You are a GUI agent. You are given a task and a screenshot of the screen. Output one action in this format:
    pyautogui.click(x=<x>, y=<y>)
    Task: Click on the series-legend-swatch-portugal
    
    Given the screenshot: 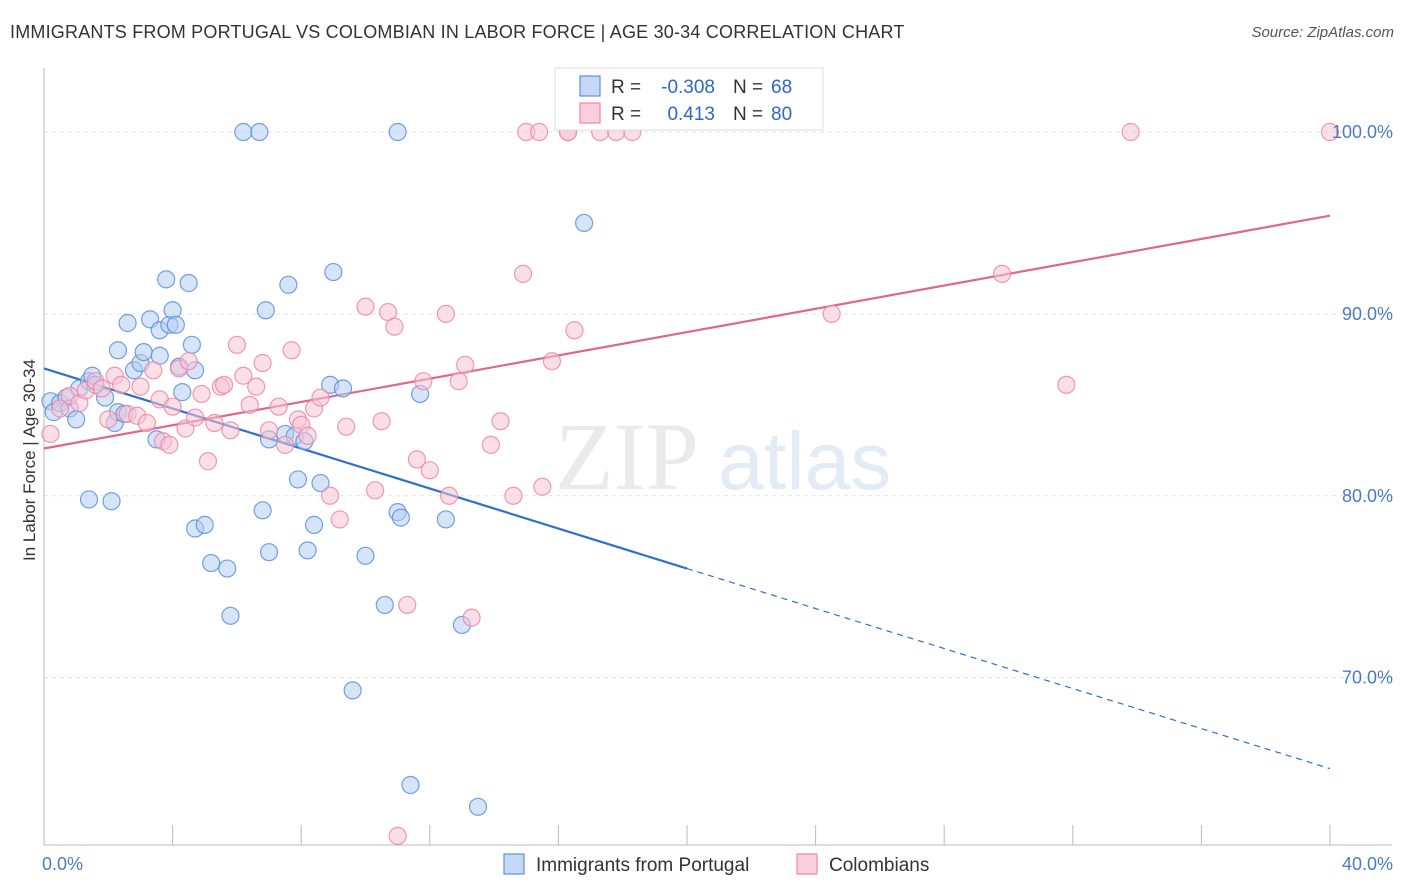 What is the action you would take?
    pyautogui.click(x=514, y=864)
    